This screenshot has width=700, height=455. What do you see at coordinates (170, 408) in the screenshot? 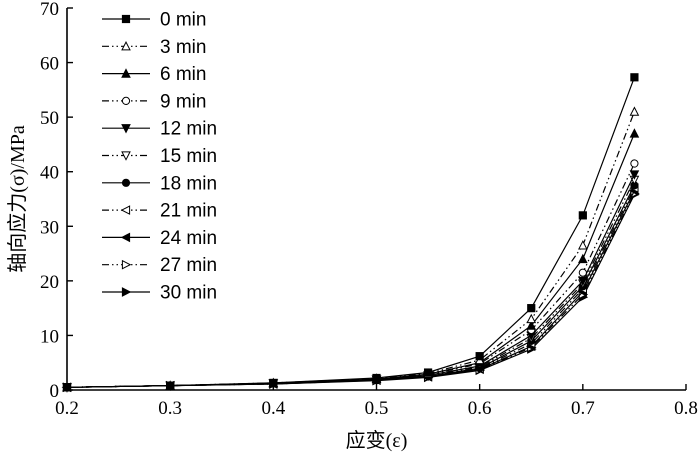
I see `x-tick-label: 0.3` at bounding box center [170, 408].